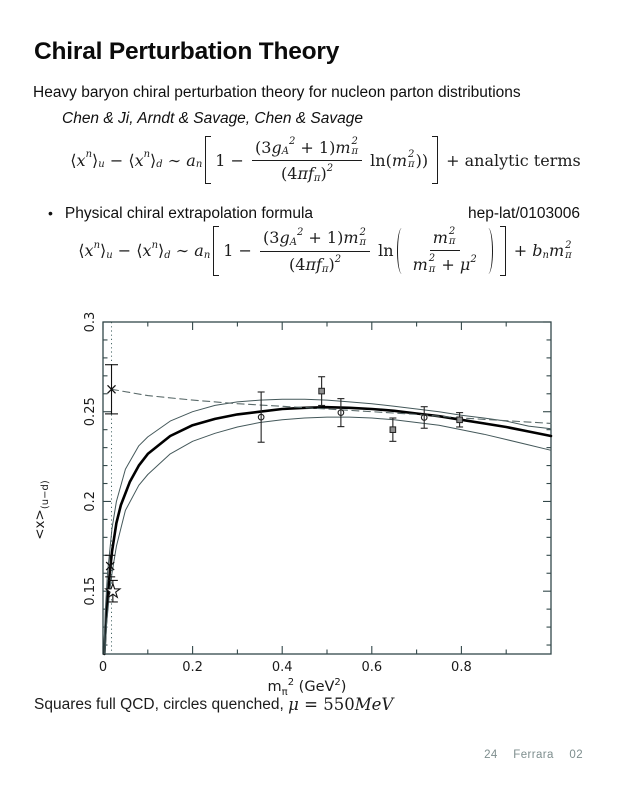  I want to click on svg-text: 0.3, so click(90, 322).